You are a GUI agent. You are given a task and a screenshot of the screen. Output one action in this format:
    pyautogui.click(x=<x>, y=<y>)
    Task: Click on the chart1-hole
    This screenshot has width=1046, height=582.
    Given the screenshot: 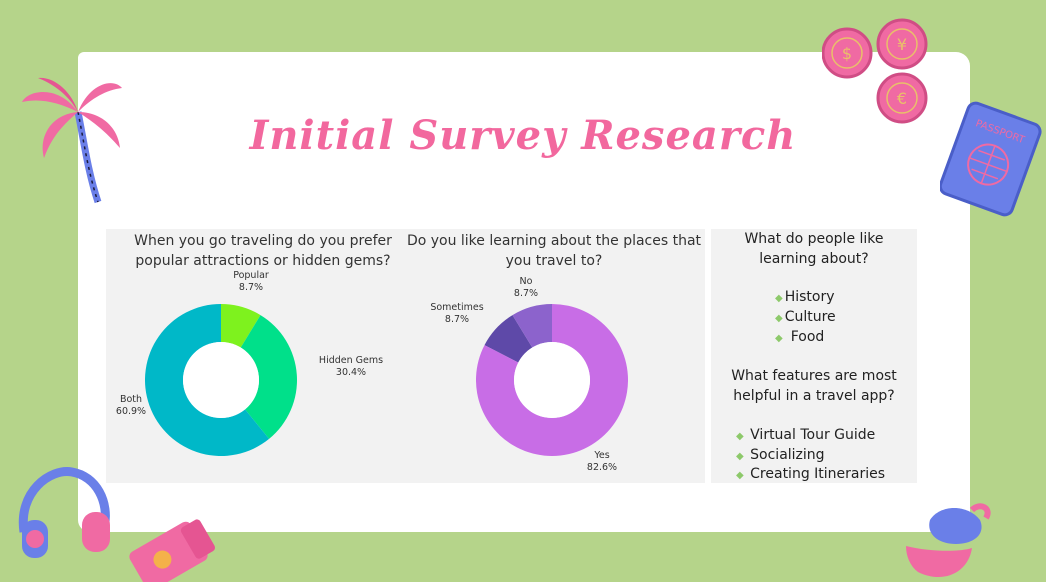 What is the action you would take?
    pyautogui.click(x=221, y=380)
    